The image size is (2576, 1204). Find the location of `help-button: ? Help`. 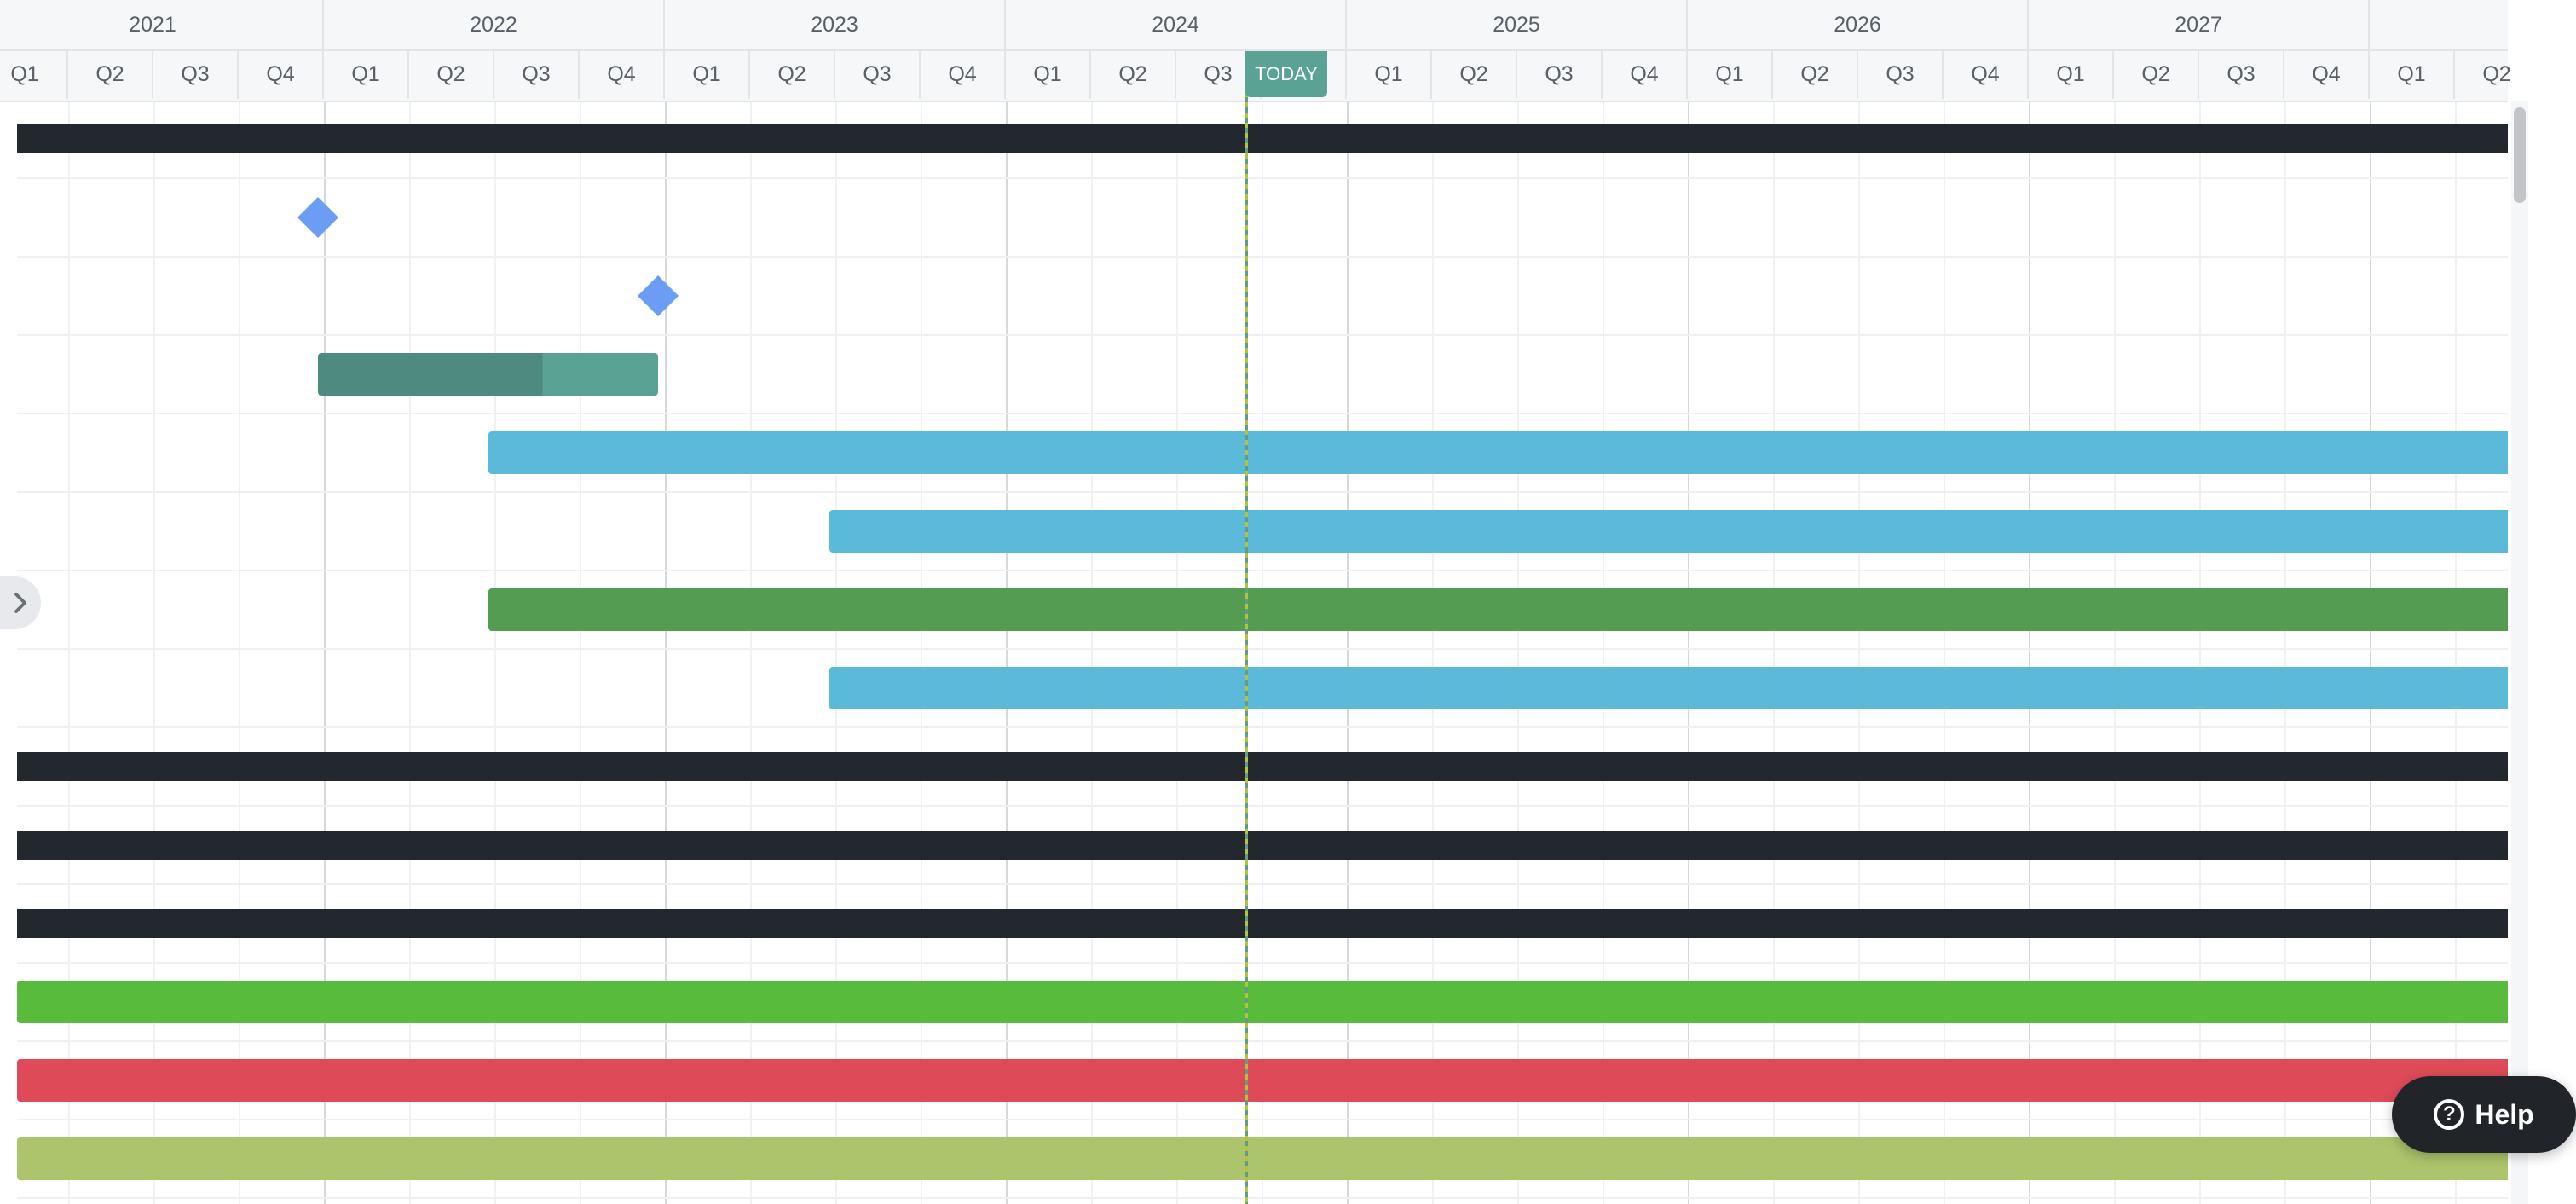

help-button: ? Help is located at coordinates (2484, 1114).